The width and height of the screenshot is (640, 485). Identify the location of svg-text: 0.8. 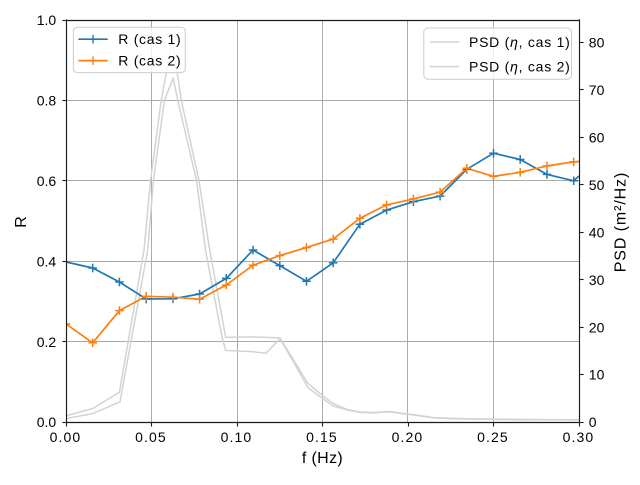
(47, 101).